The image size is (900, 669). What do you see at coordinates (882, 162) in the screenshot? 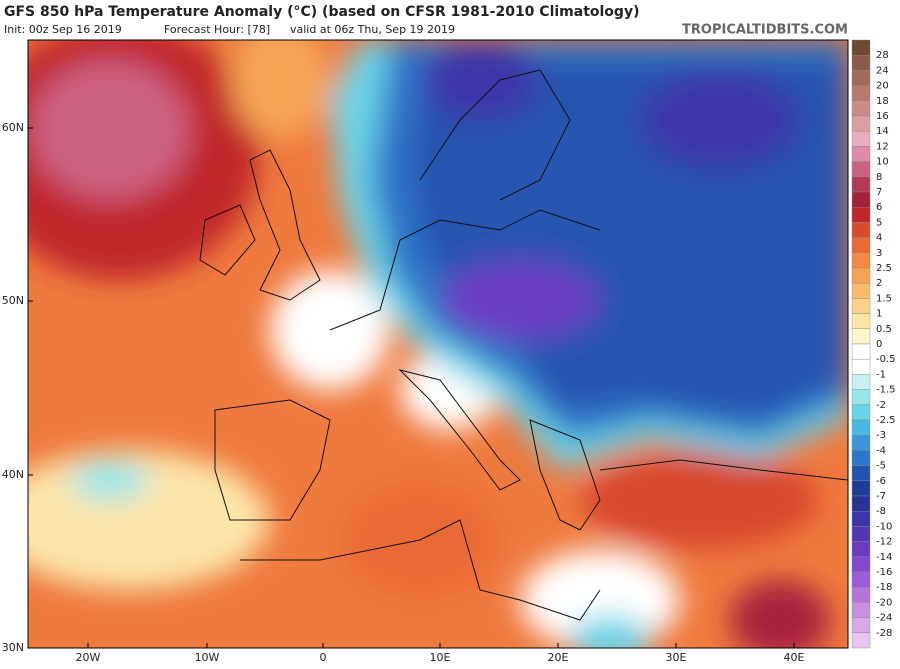
I see `colorbar-label: 10` at bounding box center [882, 162].